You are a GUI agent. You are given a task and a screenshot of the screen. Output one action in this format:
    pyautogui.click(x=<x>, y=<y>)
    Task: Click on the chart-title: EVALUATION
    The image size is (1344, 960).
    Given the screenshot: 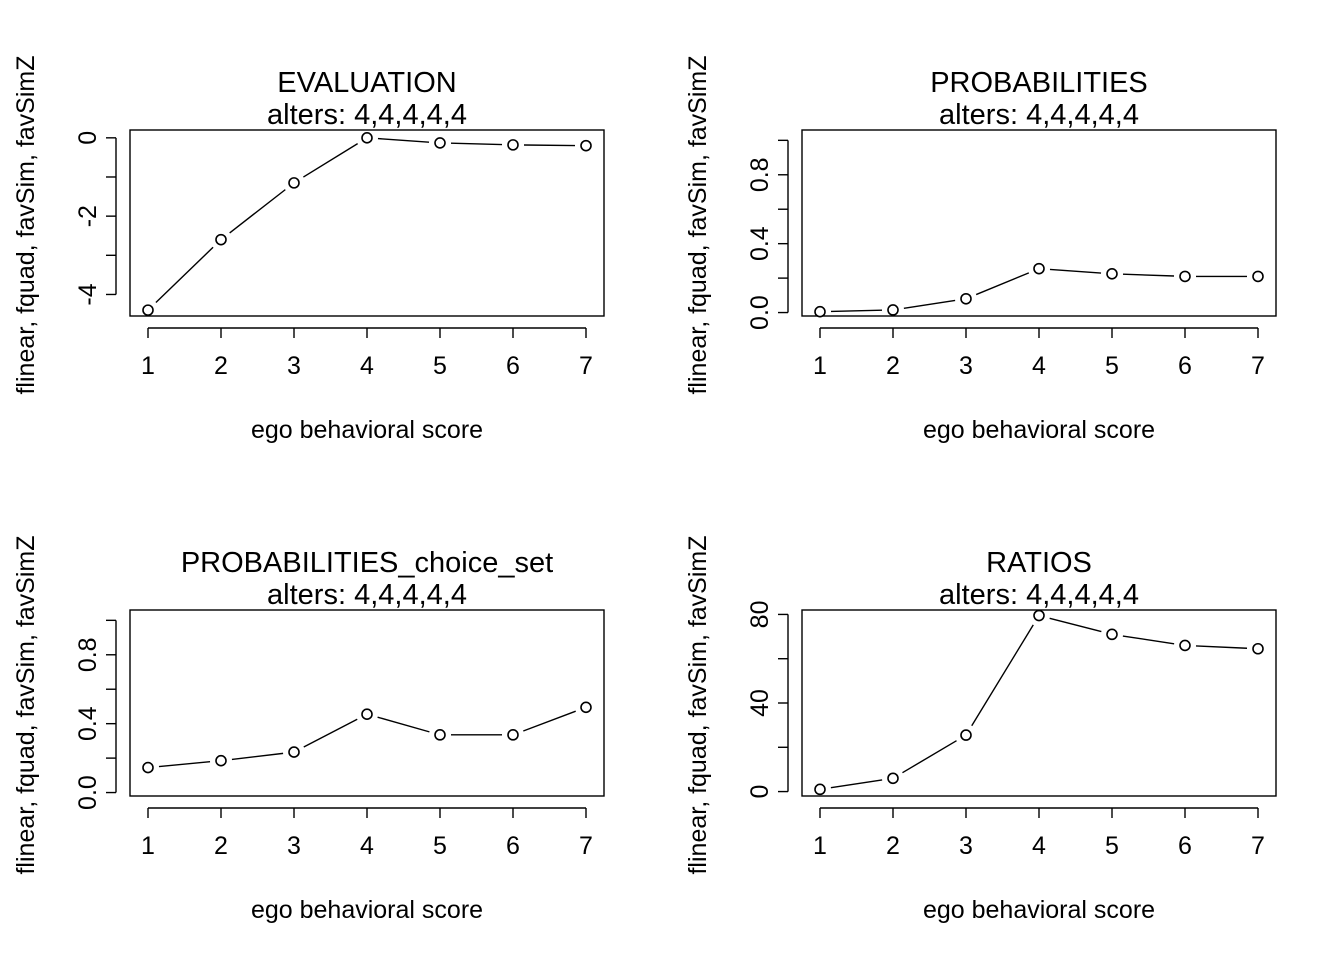 What is the action you would take?
    pyautogui.click(x=366, y=83)
    